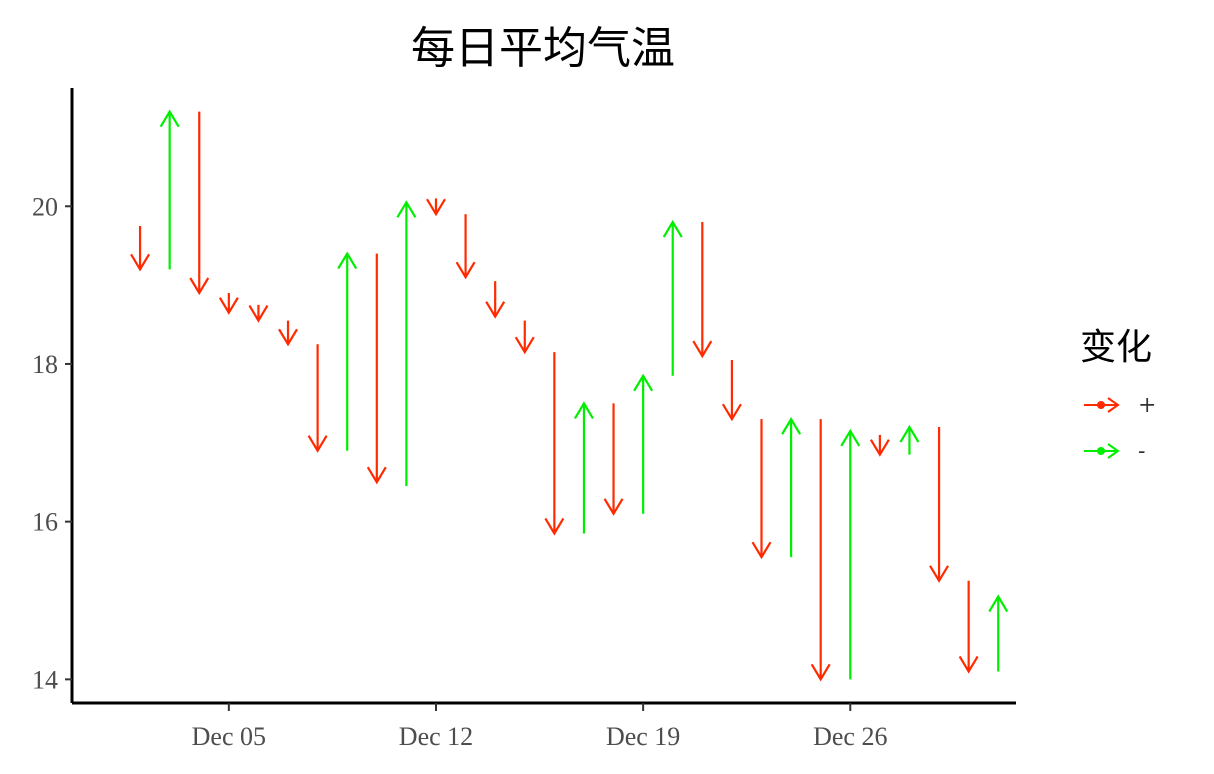  What do you see at coordinates (643, 736) in the screenshot?
I see `x-tick-label: Dec 19` at bounding box center [643, 736].